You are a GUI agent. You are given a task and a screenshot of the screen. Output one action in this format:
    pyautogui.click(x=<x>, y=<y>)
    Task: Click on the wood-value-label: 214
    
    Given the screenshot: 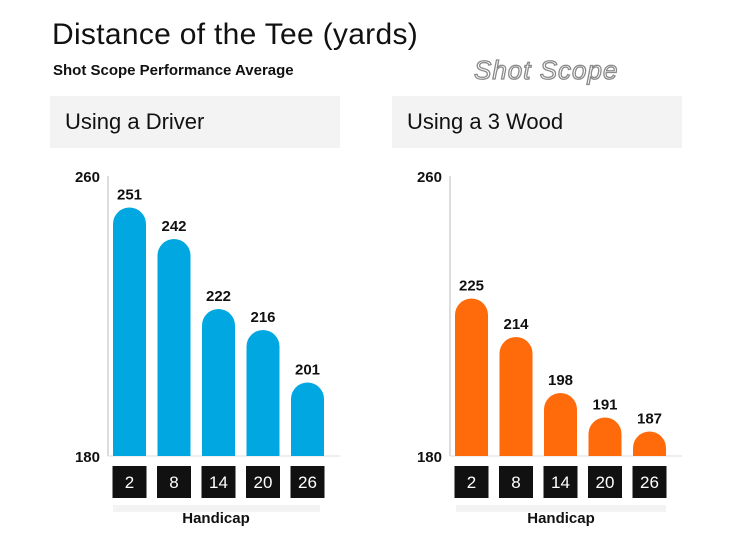 What is the action you would take?
    pyautogui.click(x=516, y=324)
    